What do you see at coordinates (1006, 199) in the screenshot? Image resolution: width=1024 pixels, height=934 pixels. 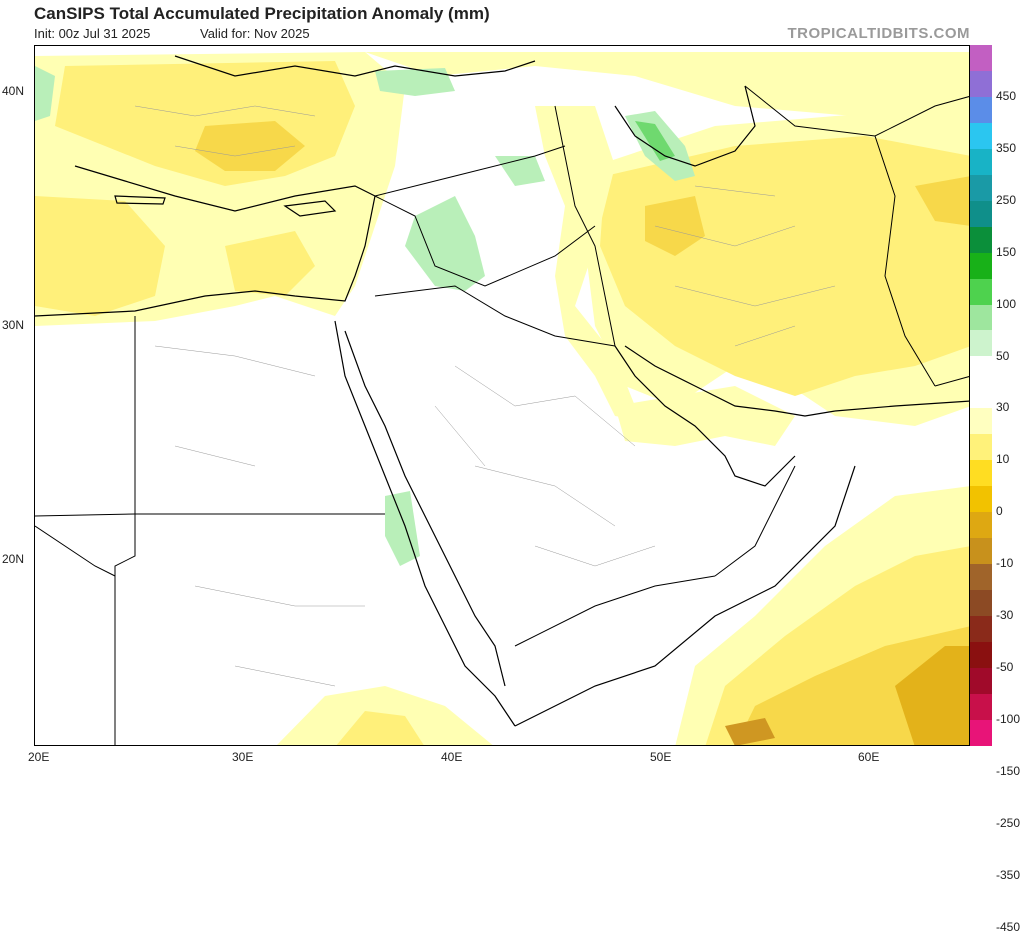 I see `colorbar-tick-label: 250` at bounding box center [1006, 199].